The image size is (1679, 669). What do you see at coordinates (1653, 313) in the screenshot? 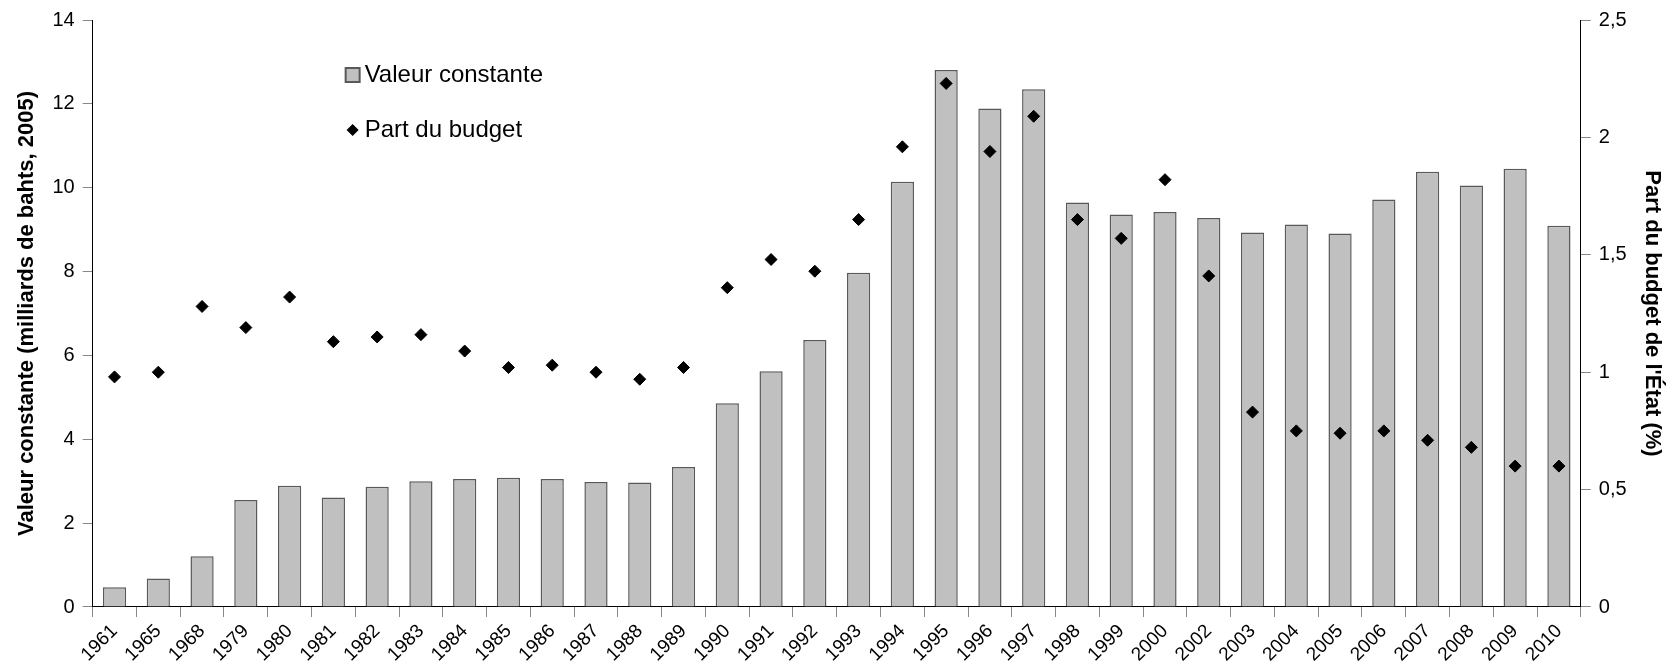
I see `y2-axis-title: Part du budget de l'État (%)` at bounding box center [1653, 313].